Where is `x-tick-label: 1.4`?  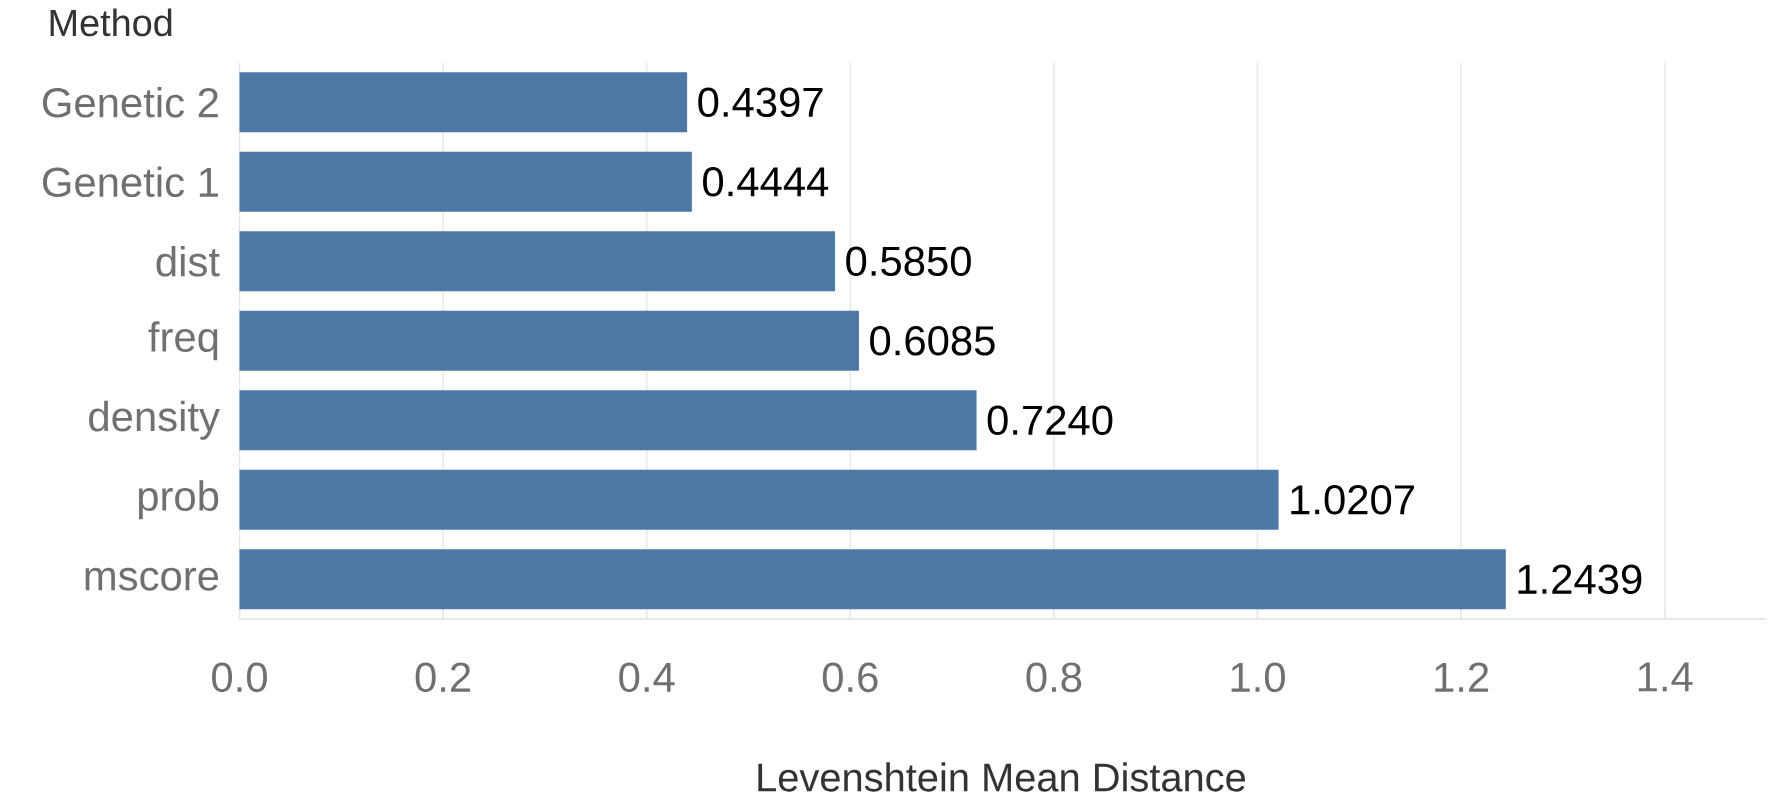 x-tick-label: 1.4 is located at coordinates (1665, 677).